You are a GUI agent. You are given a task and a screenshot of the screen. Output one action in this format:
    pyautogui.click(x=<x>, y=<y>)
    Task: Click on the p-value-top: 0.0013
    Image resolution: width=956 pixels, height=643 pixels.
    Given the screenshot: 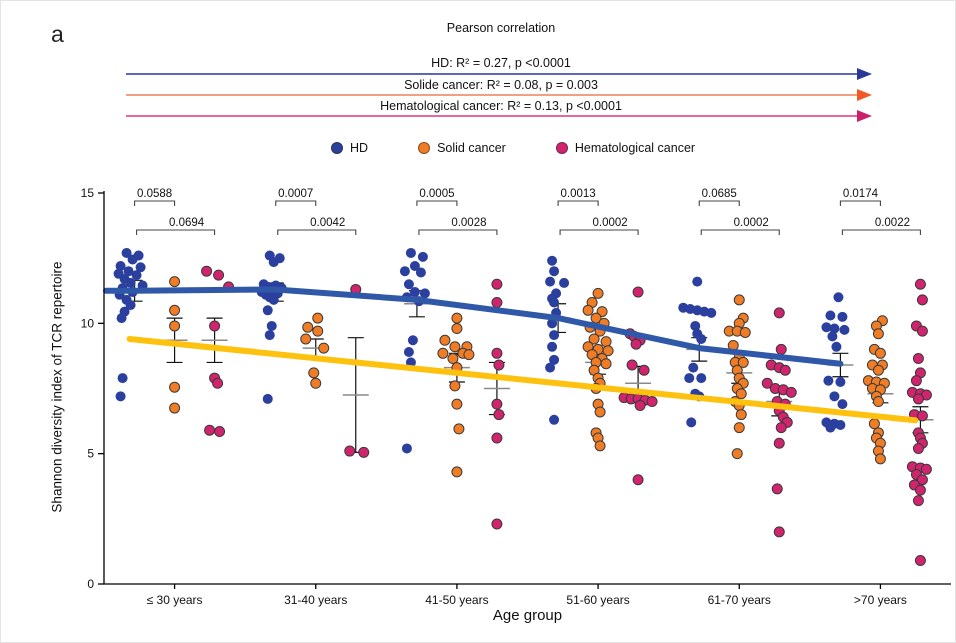 What is the action you would take?
    pyautogui.click(x=577, y=194)
    